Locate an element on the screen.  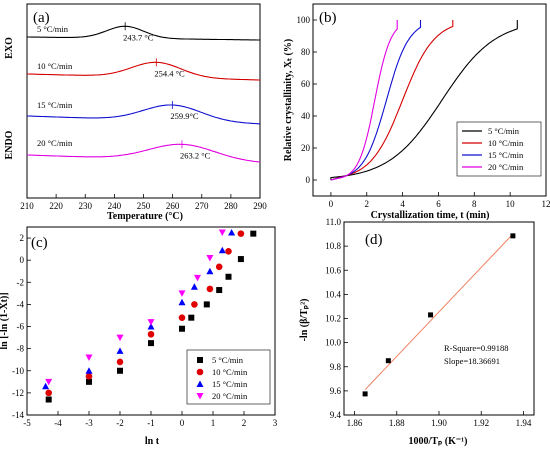
panel-b-xtick-label: 4 is located at coordinates (402, 204).